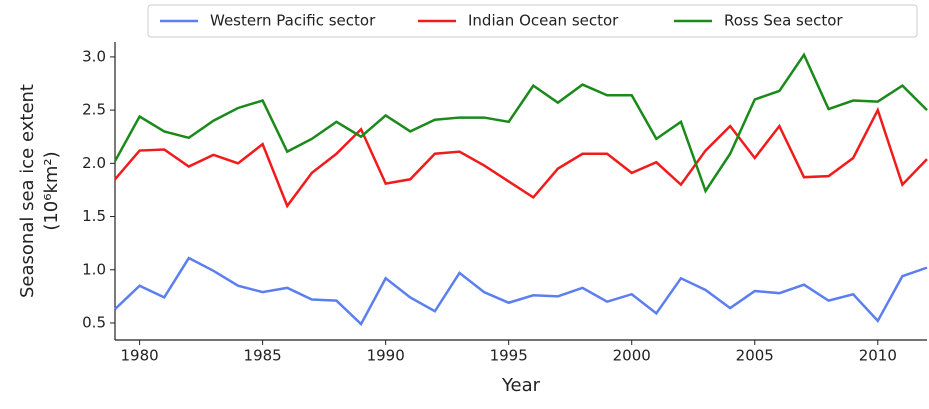  What do you see at coordinates (51, 190) in the screenshot?
I see `y-axis-unit: (10⁶km²)` at bounding box center [51, 190].